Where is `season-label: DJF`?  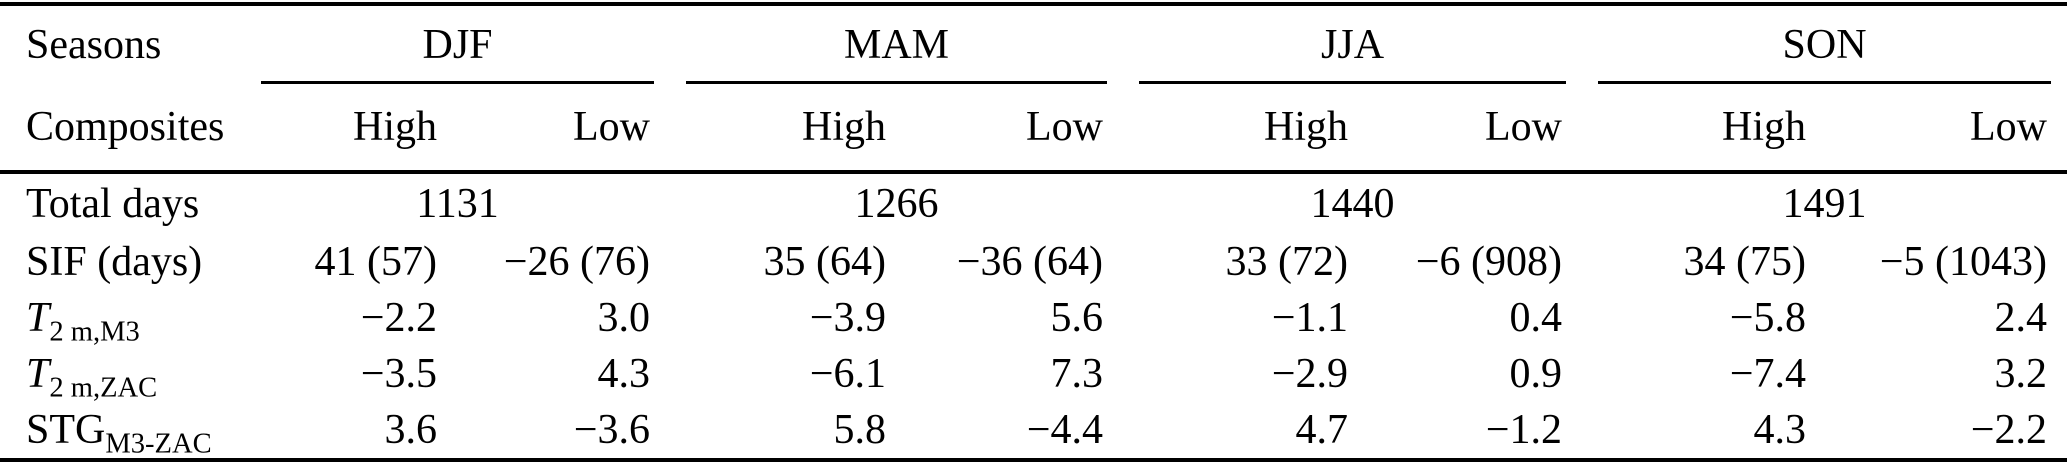 season-label: DJF is located at coordinates (457, 45).